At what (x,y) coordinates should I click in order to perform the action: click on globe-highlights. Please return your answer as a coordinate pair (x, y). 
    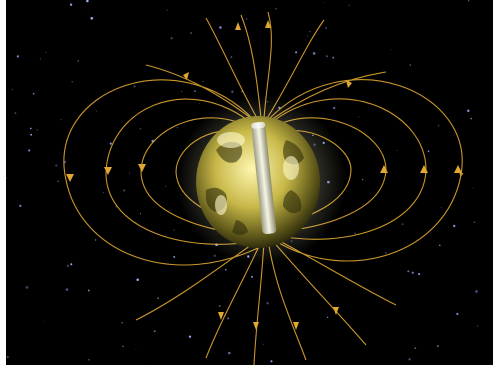
    Looking at the image, I should click on (257, 173).